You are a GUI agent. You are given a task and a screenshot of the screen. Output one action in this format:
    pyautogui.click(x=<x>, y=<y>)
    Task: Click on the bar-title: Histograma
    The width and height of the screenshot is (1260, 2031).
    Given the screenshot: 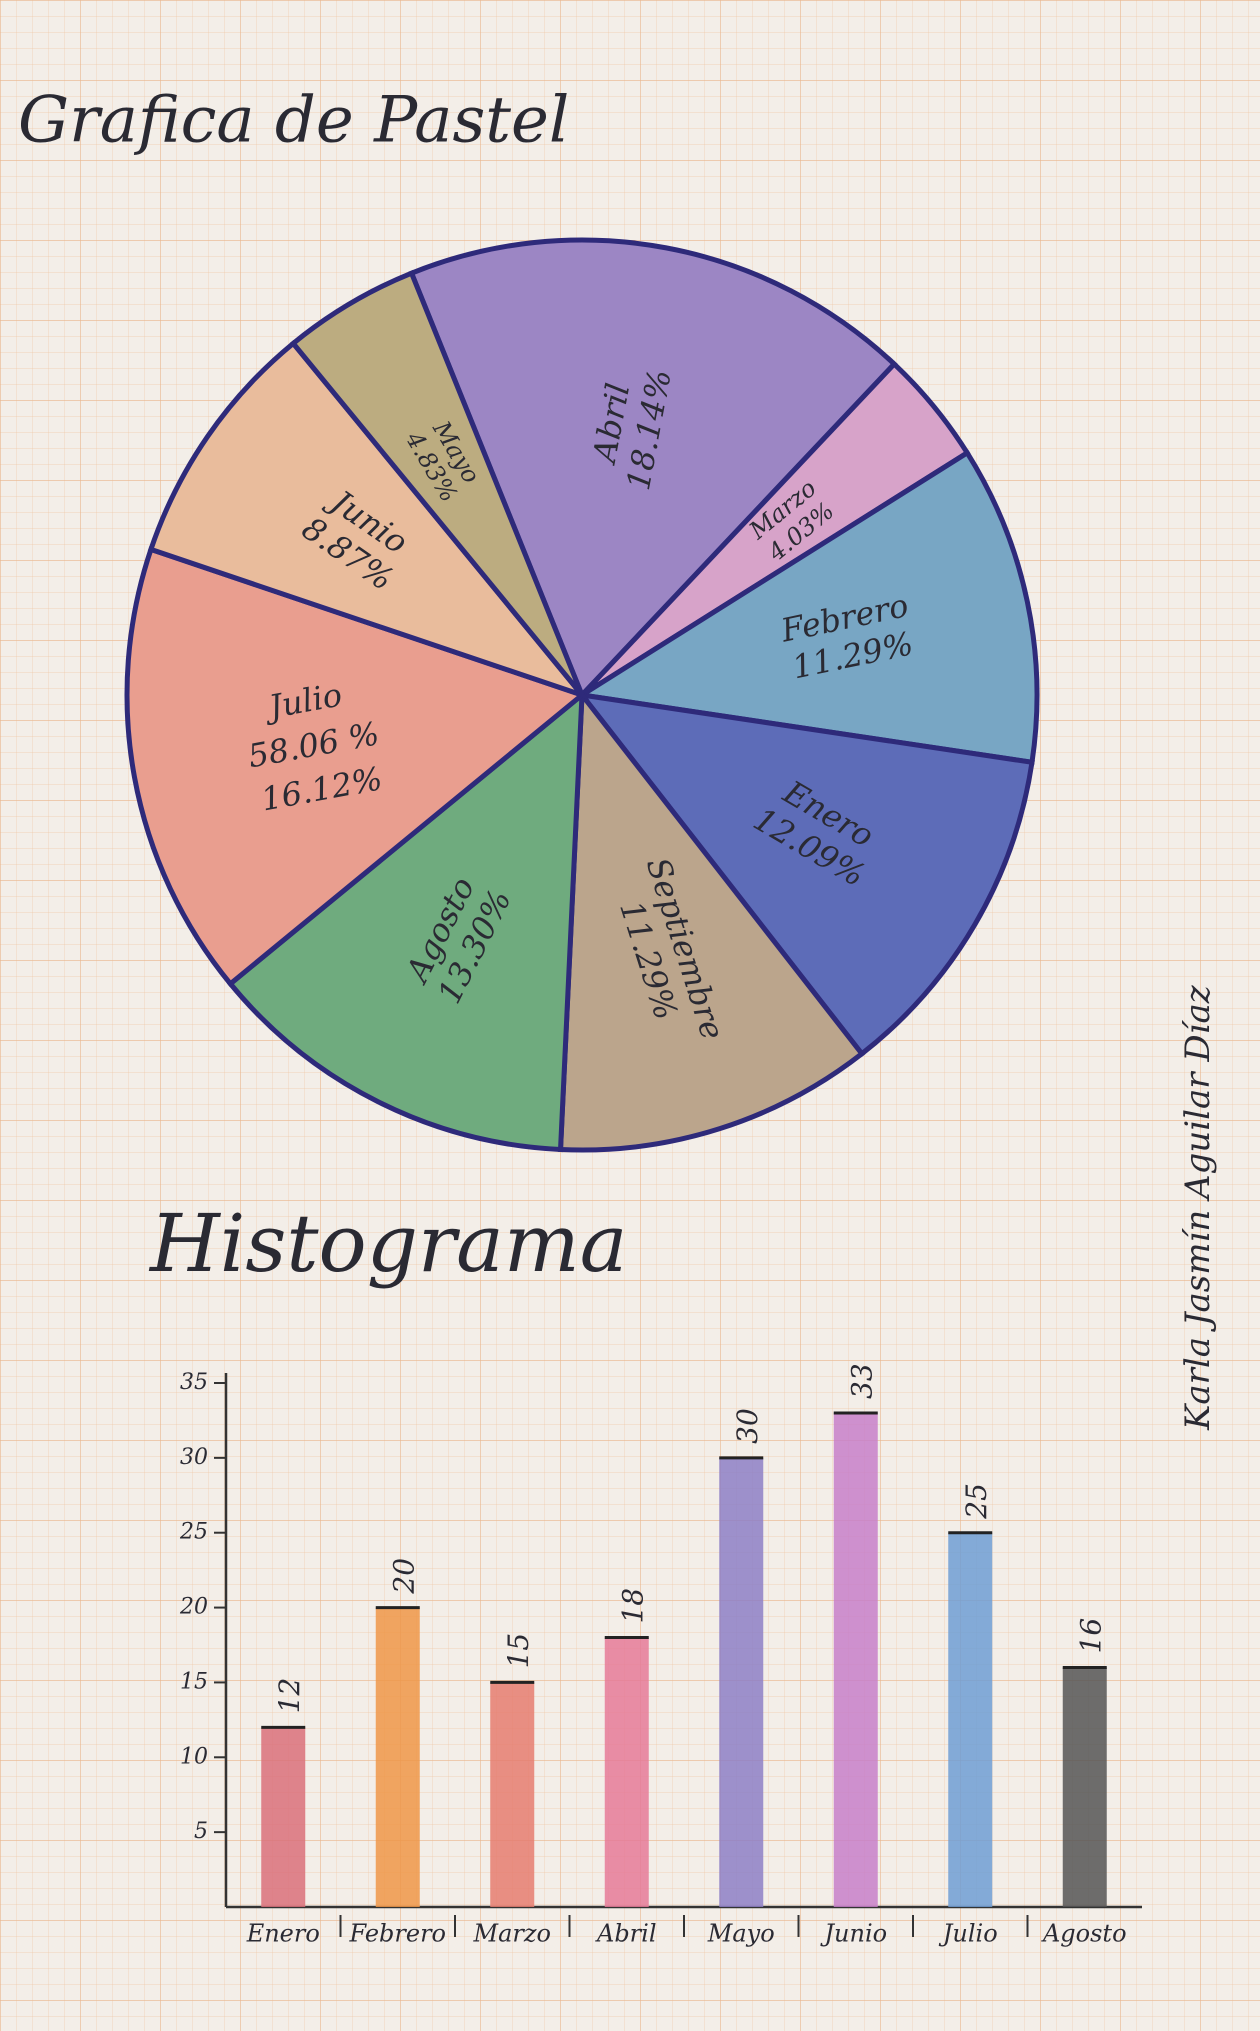 What is the action you would take?
    pyautogui.click(x=387, y=1243)
    